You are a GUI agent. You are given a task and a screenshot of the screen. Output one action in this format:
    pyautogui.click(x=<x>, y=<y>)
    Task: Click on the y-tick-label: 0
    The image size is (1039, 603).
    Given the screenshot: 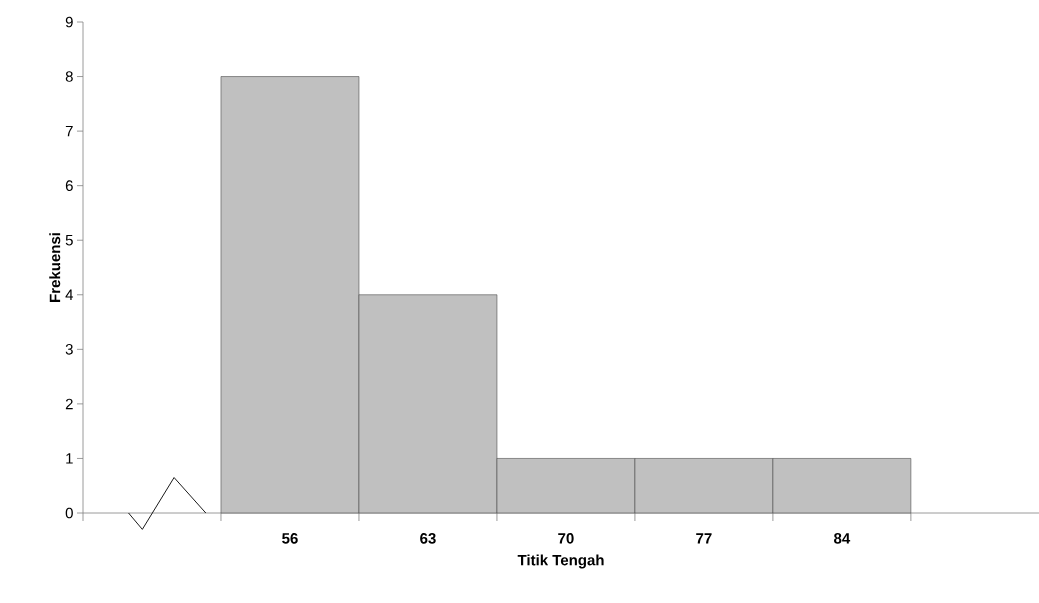 What is the action you would take?
    pyautogui.click(x=69, y=513)
    